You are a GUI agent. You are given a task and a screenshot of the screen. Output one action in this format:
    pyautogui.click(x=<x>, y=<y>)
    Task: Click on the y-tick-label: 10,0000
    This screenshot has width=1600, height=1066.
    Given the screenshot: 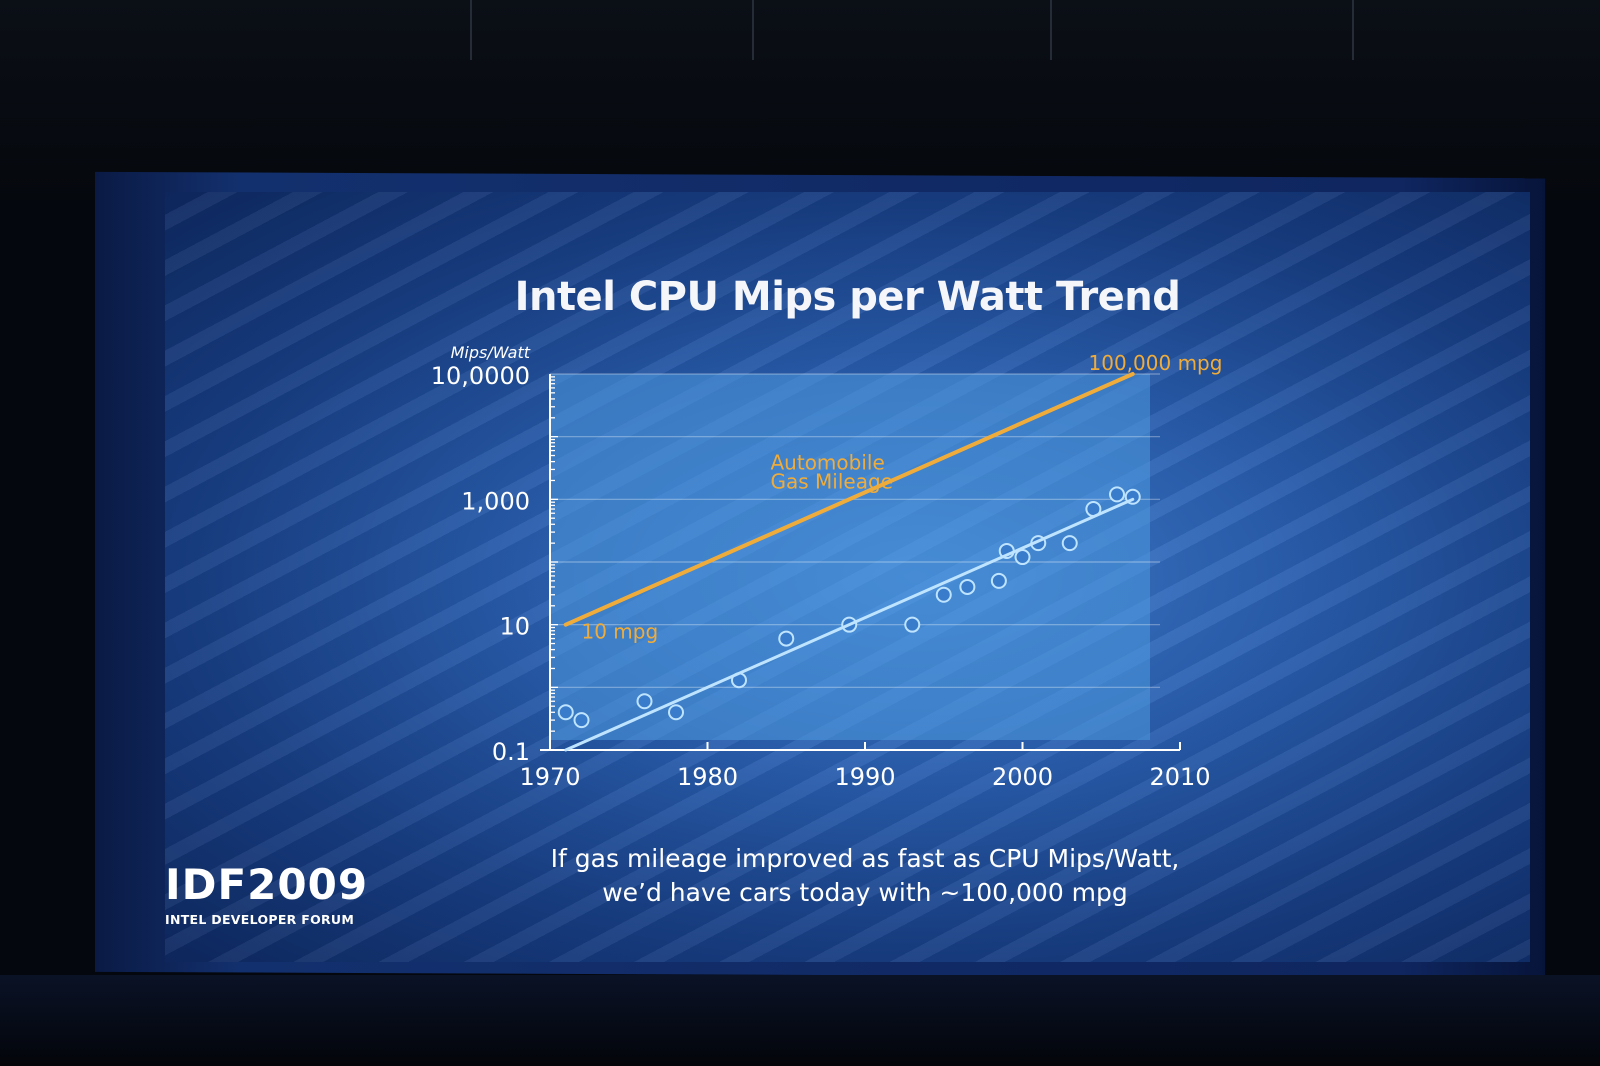 What is the action you would take?
    pyautogui.click(x=480, y=376)
    